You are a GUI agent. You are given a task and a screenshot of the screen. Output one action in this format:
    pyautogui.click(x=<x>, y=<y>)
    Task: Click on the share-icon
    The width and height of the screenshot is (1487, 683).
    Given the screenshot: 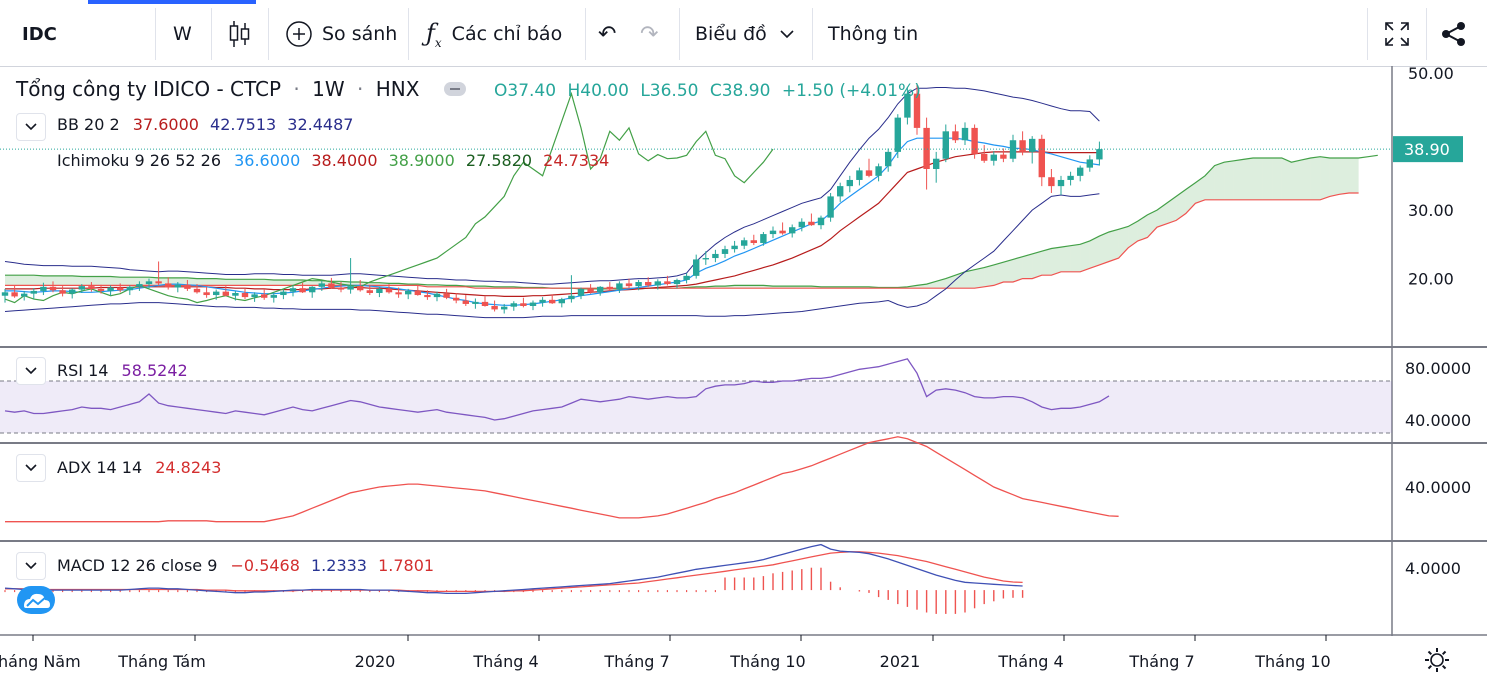 What is the action you would take?
    pyautogui.click(x=1453, y=34)
    